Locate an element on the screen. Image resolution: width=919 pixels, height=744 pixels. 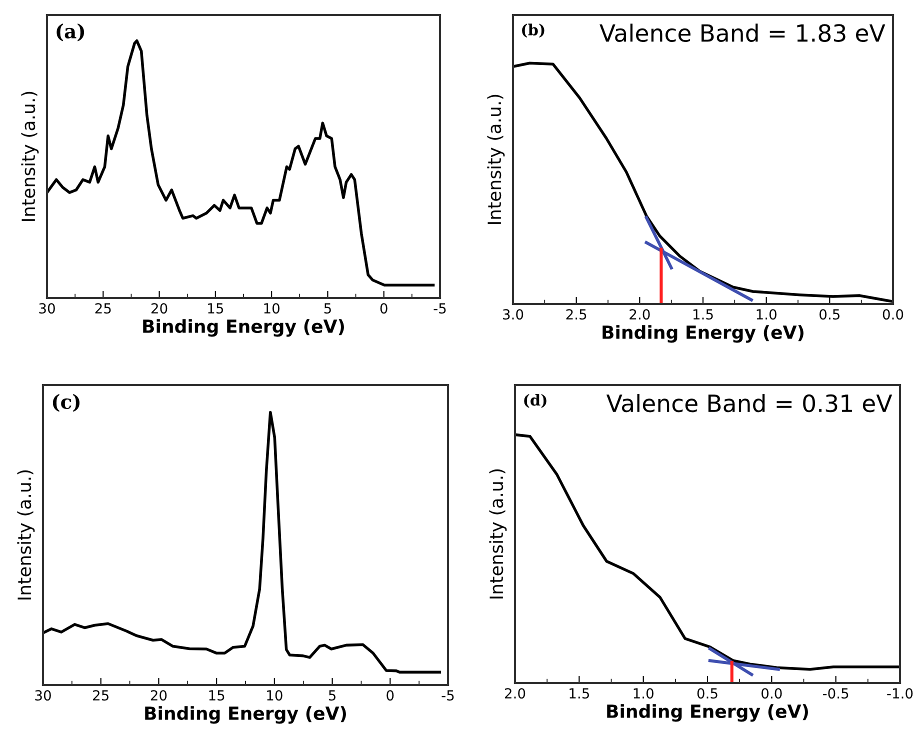
text: Valence Band = 1.83 eV is located at coordinates (743, 33).